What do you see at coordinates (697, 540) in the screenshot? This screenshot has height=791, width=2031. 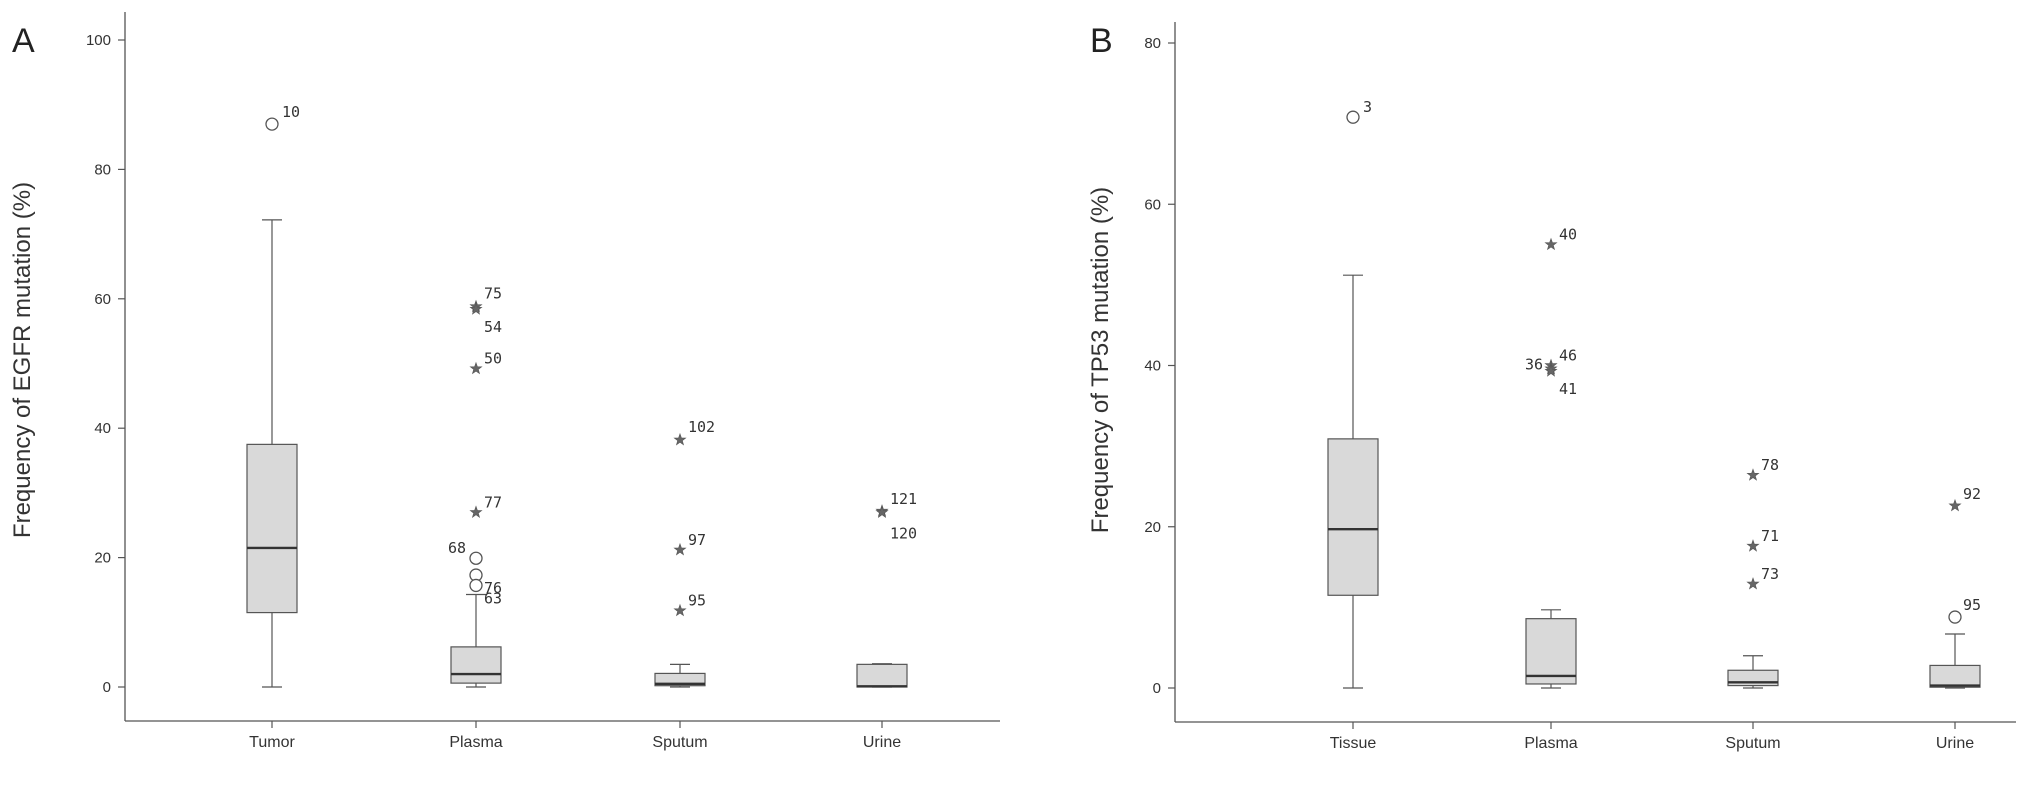 I see `outlier-label: 97` at bounding box center [697, 540].